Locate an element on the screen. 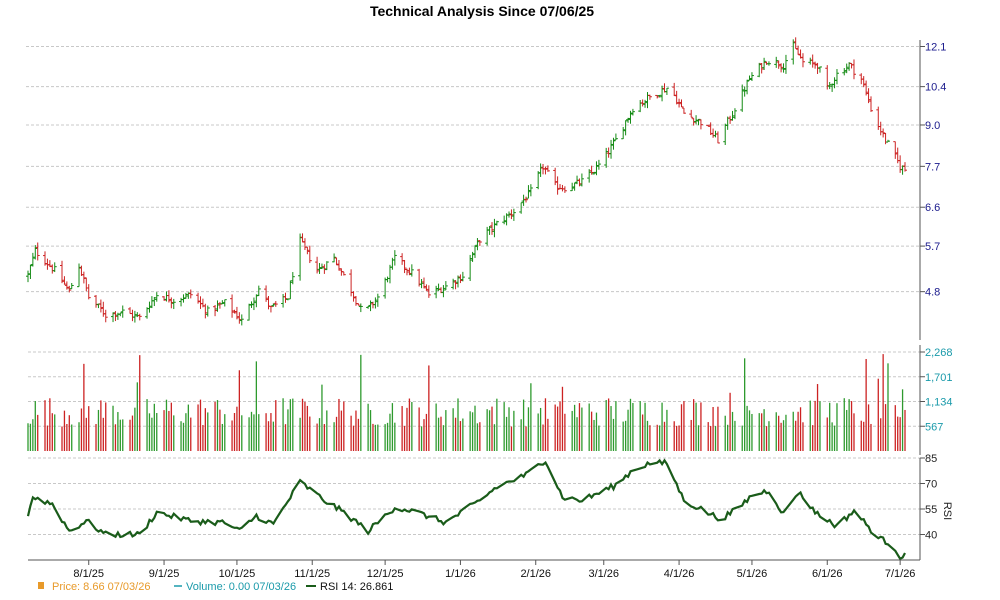 Image resolution: width=1000 pixels, height=600 pixels. rsi-axis-label: RSI is located at coordinates (947, 511).